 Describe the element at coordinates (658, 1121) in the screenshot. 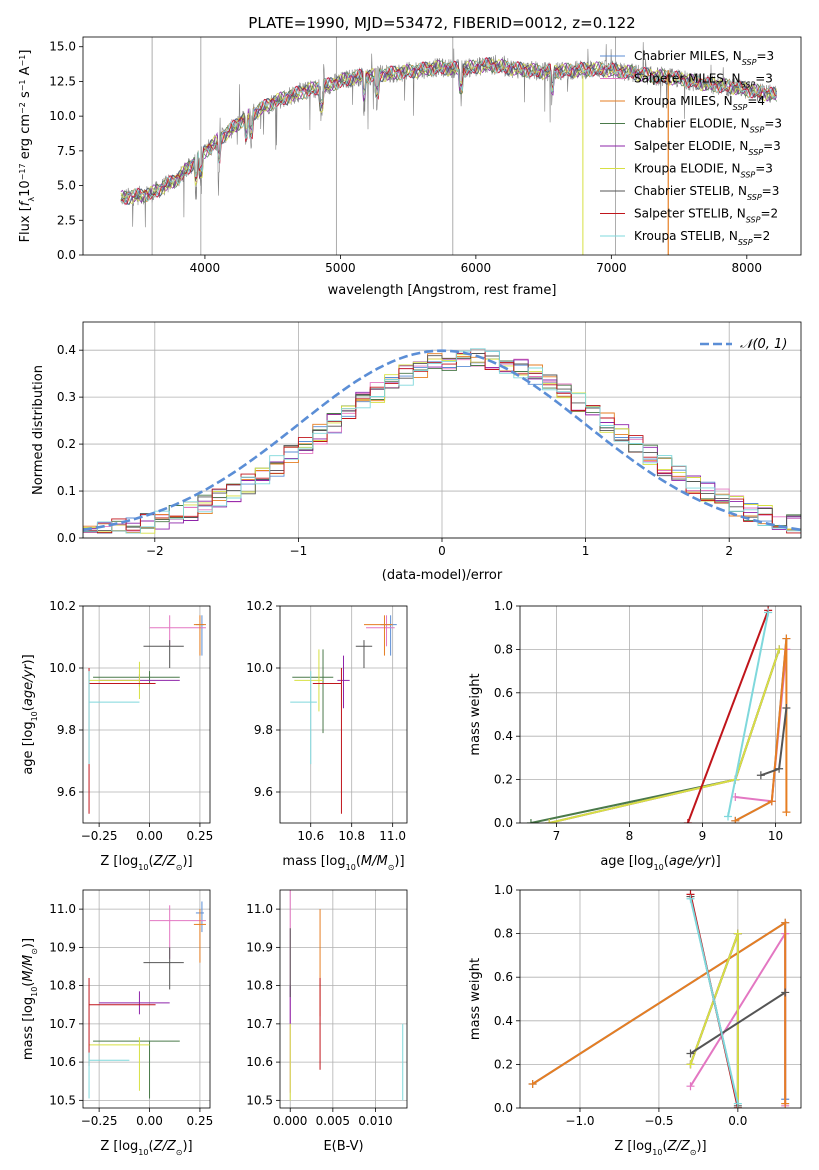

I see `x-tick-label: −0.5` at that location.